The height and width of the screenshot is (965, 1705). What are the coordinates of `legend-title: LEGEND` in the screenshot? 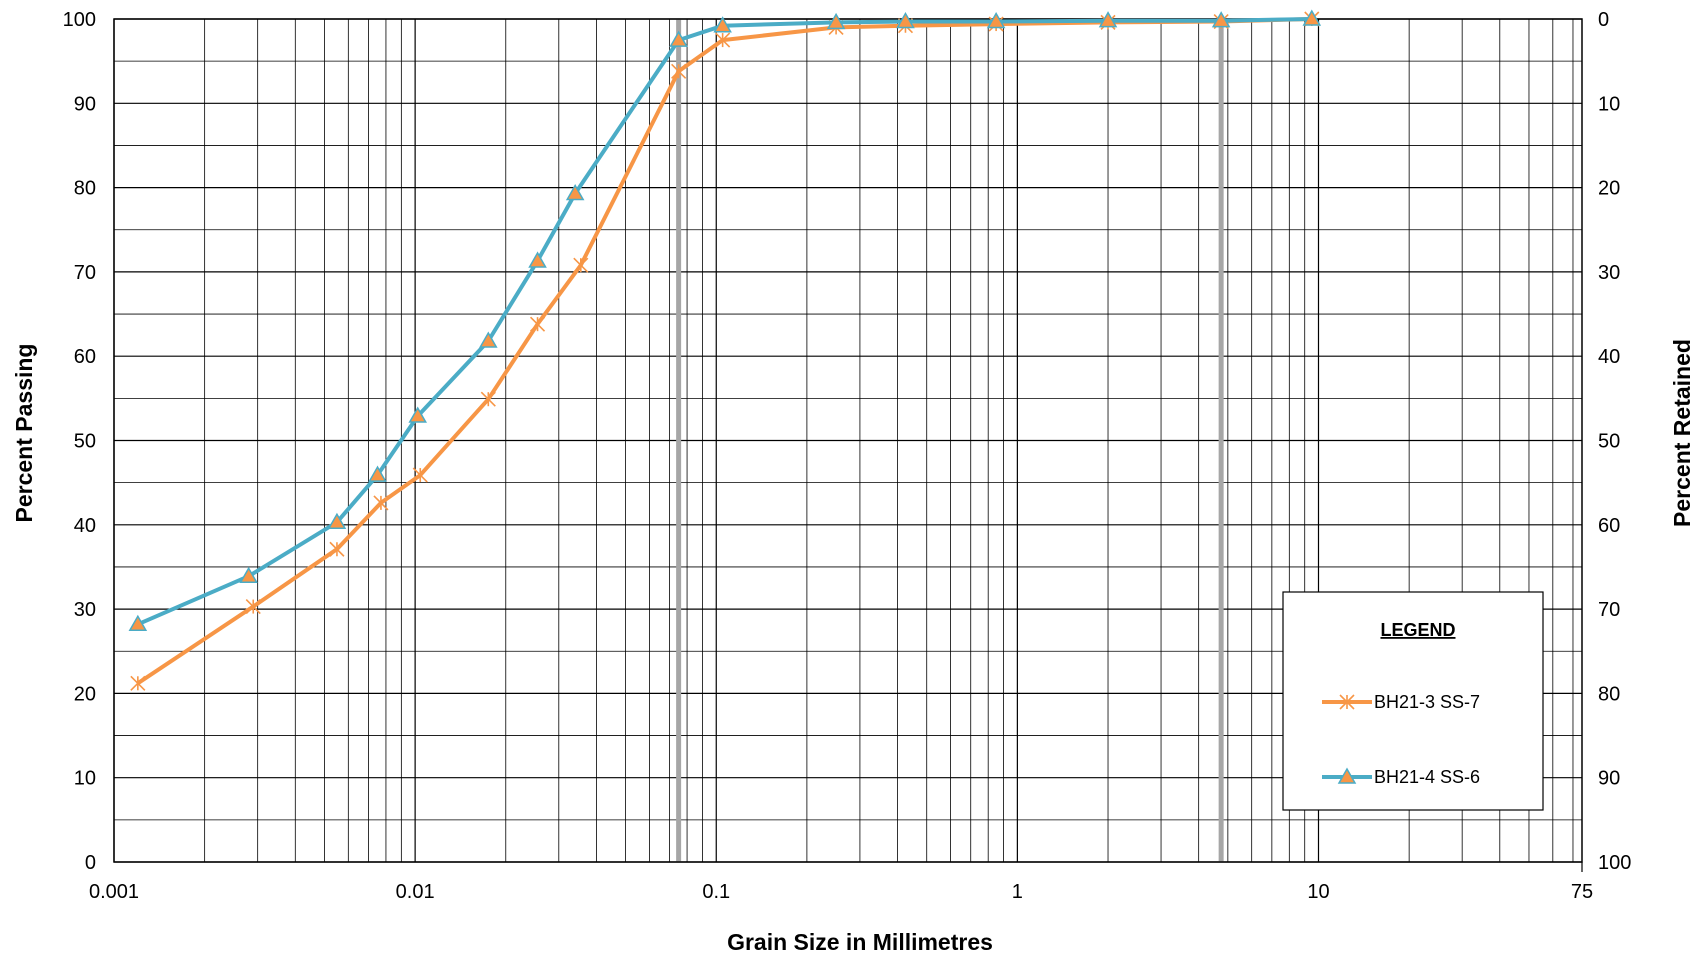 It's located at (1417, 630).